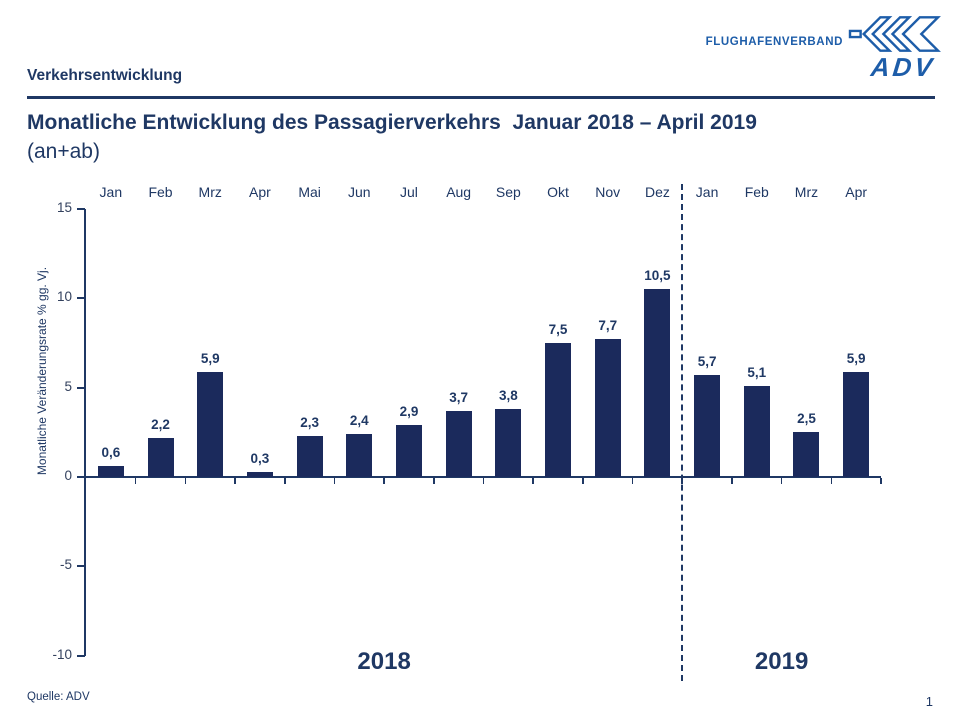 This screenshot has width=960, height=720. I want to click on y-tick-label: 15, so click(64, 207).